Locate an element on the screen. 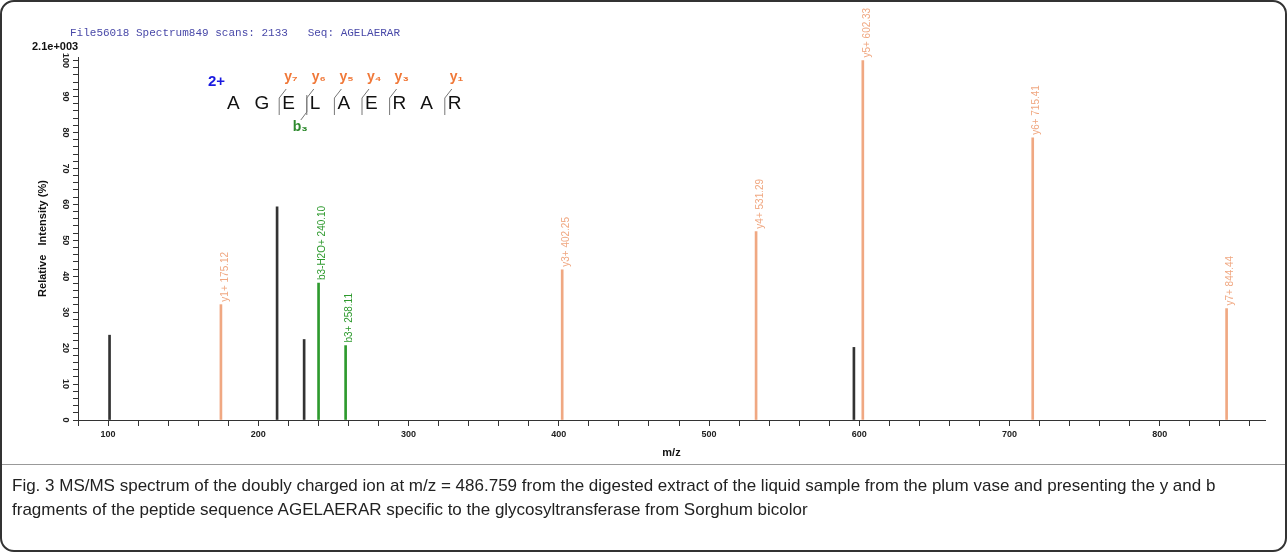 The image size is (1287, 552). x-axis-title: m/z is located at coordinates (672, 452).